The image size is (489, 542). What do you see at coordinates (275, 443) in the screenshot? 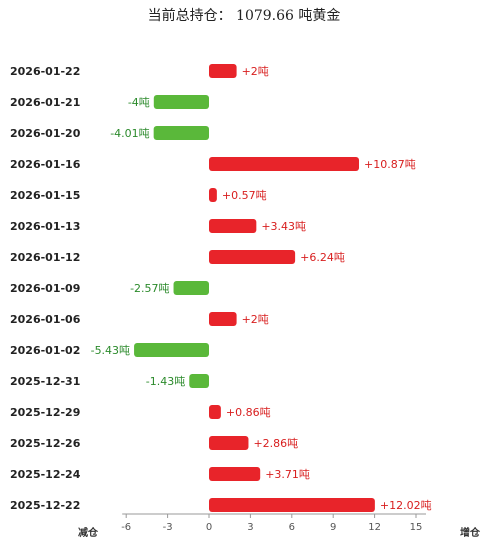
I see `data-label: +2.86吨` at bounding box center [275, 443].